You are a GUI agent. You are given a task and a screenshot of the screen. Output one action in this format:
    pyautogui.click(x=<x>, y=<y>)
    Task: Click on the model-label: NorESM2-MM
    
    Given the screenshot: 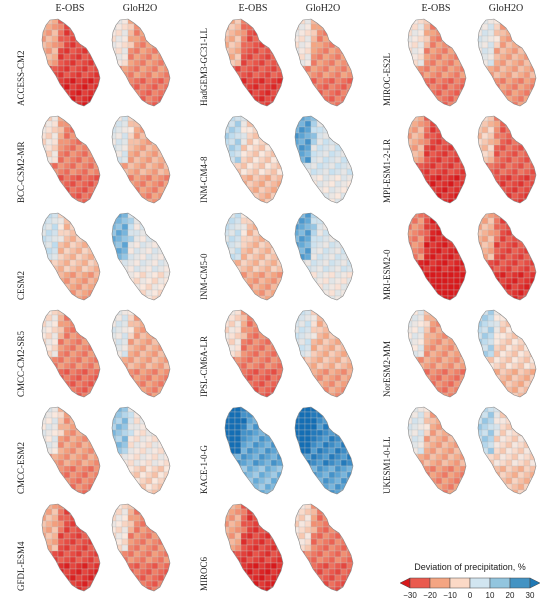 What is the action you would take?
    pyautogui.click(x=387, y=368)
    